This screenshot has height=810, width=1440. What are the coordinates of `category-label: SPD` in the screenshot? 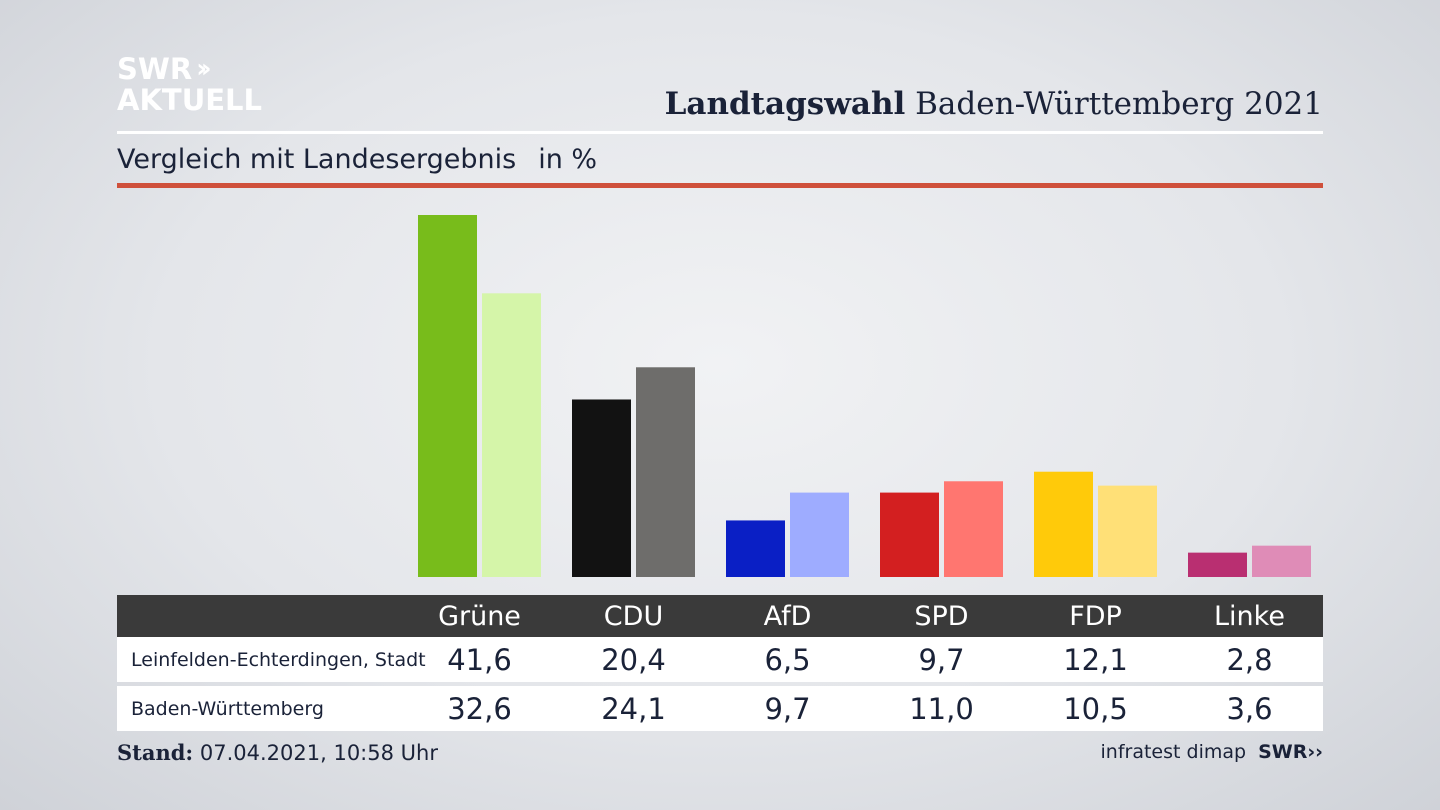 It's located at (941, 616).